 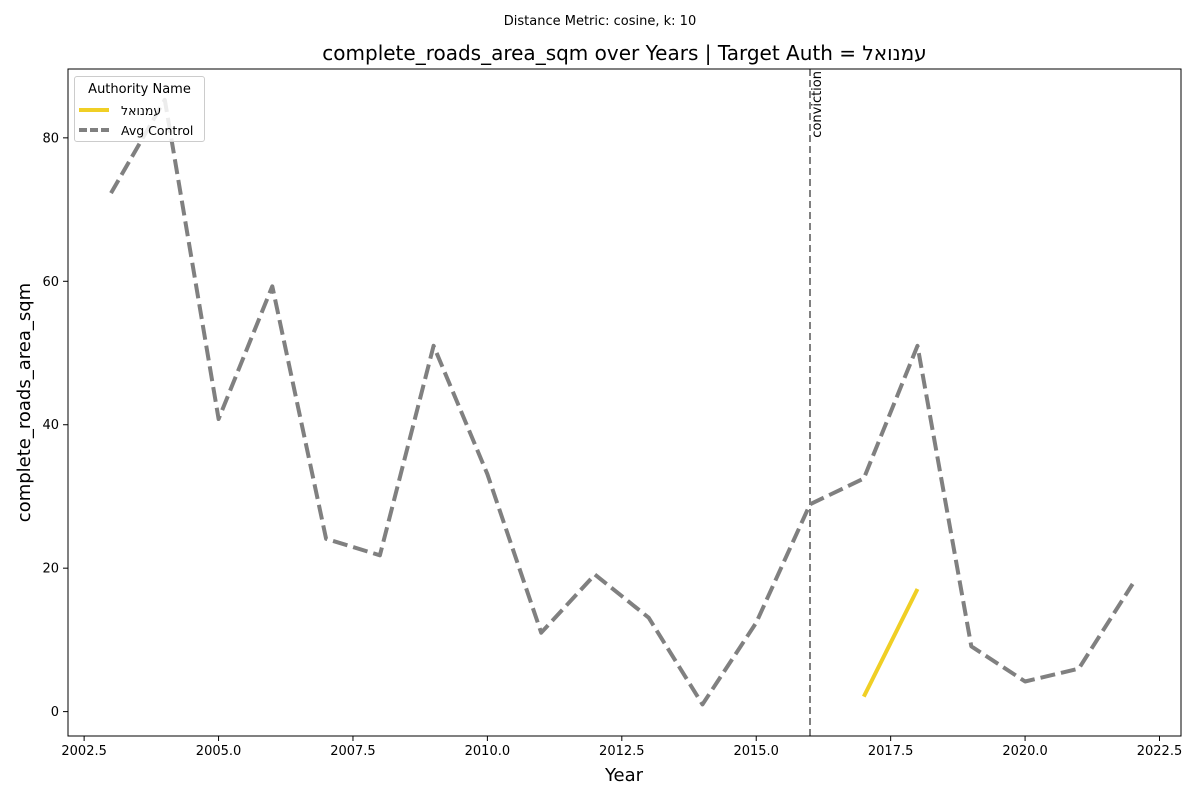 What do you see at coordinates (817, 104) in the screenshot?
I see `conviction-label: conviction` at bounding box center [817, 104].